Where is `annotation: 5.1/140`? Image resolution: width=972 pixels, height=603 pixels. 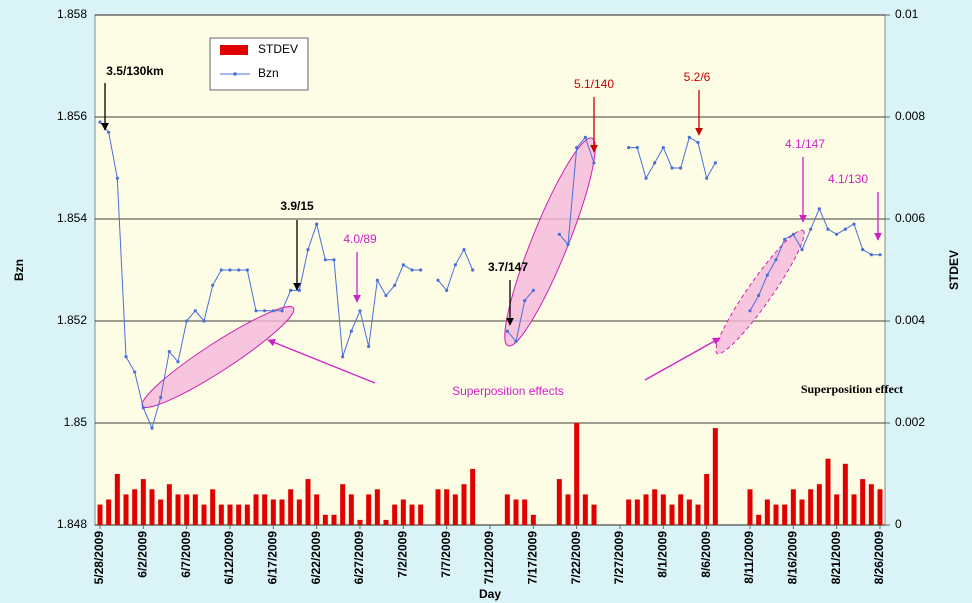 annotation: 5.1/140 is located at coordinates (594, 84).